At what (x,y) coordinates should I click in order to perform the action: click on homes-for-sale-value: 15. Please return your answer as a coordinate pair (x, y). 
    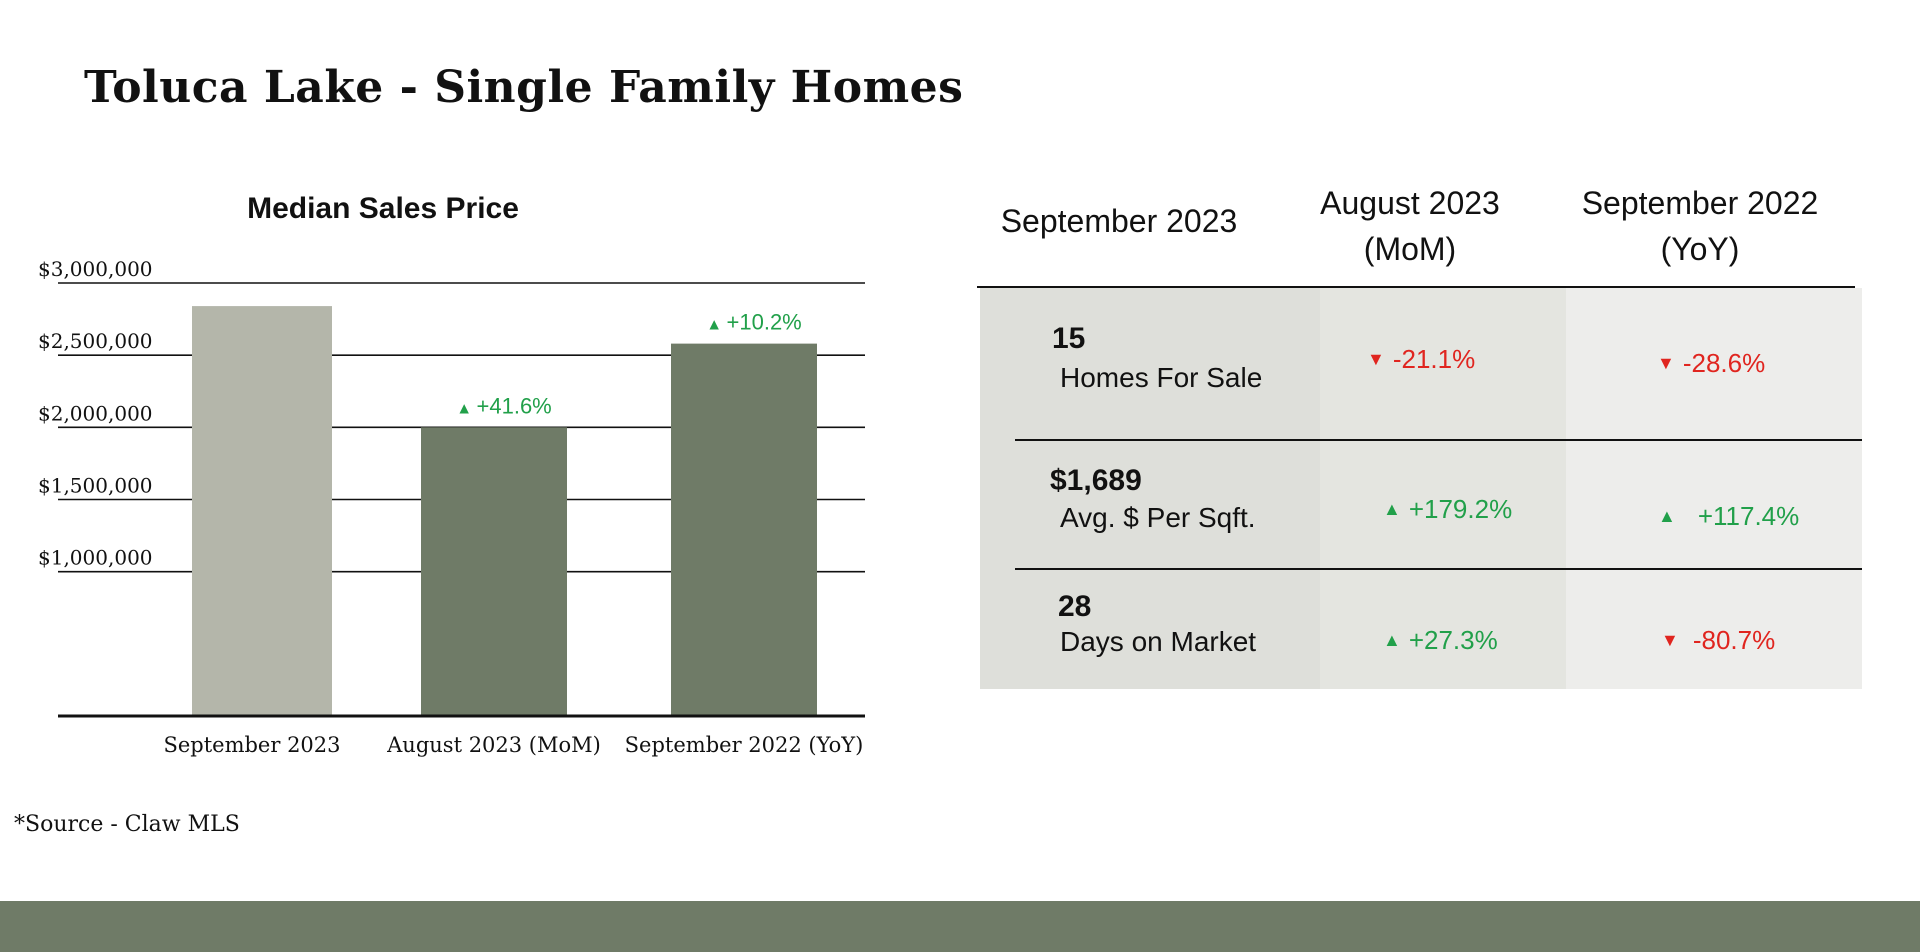
    Looking at the image, I should click on (1069, 338).